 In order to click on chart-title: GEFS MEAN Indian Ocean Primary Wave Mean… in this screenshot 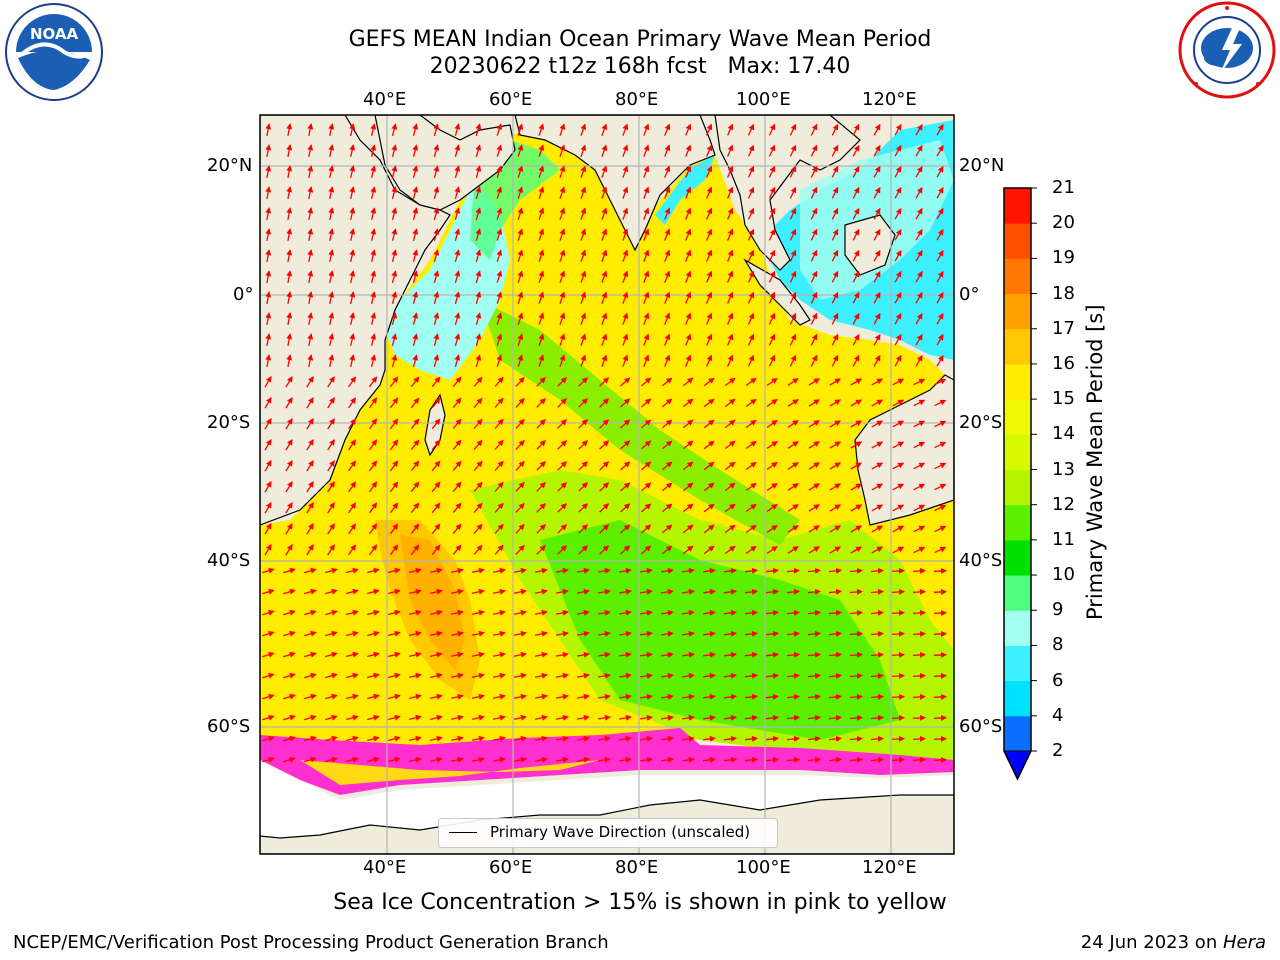, I will do `click(640, 53)`.